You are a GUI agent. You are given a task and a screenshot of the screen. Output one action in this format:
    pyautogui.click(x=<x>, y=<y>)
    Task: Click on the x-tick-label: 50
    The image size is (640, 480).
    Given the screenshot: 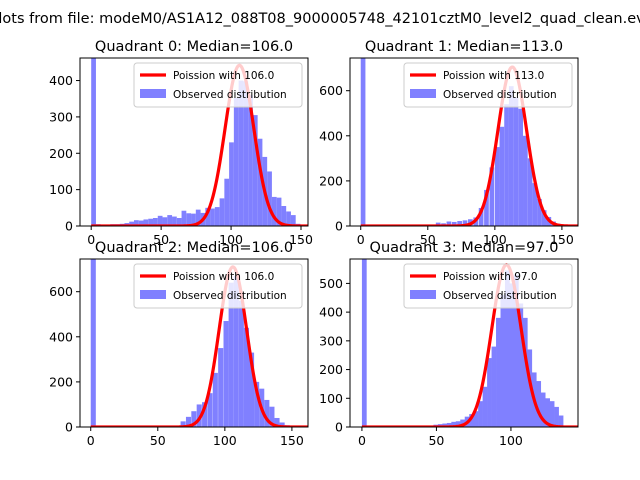 What is the action you would take?
    pyautogui.click(x=428, y=239)
    